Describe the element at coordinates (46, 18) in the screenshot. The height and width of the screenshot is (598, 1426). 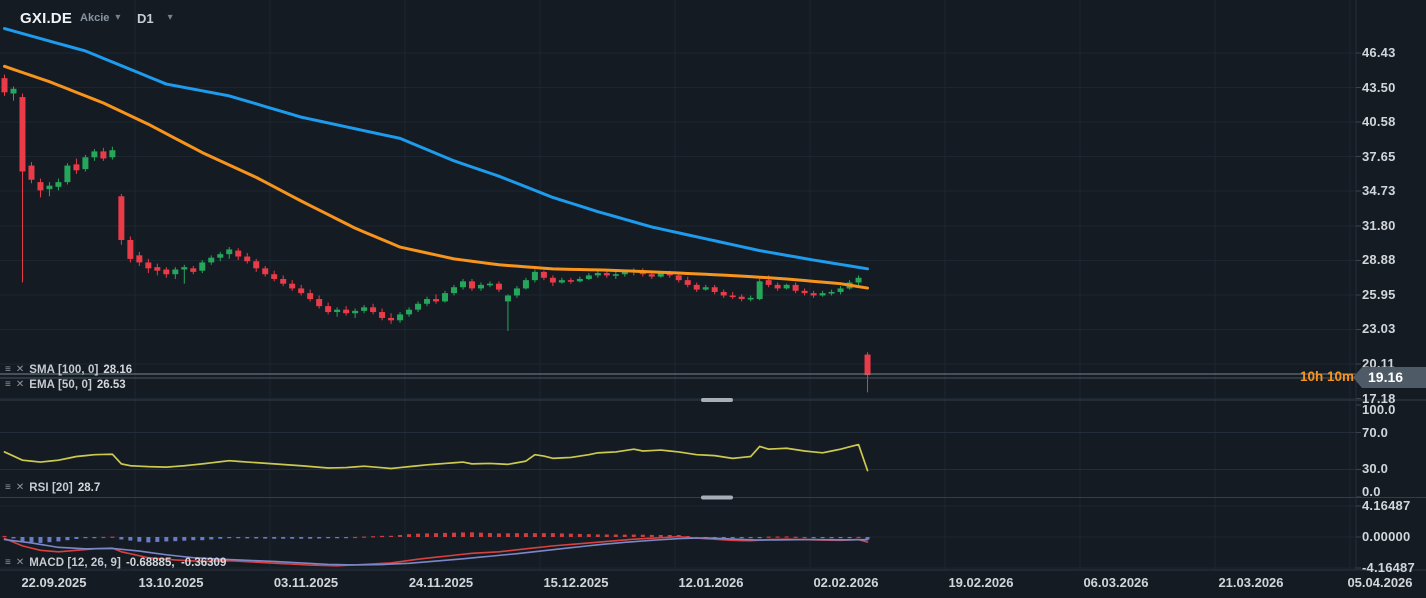
I see `symbol-name: GXI.DE` at that location.